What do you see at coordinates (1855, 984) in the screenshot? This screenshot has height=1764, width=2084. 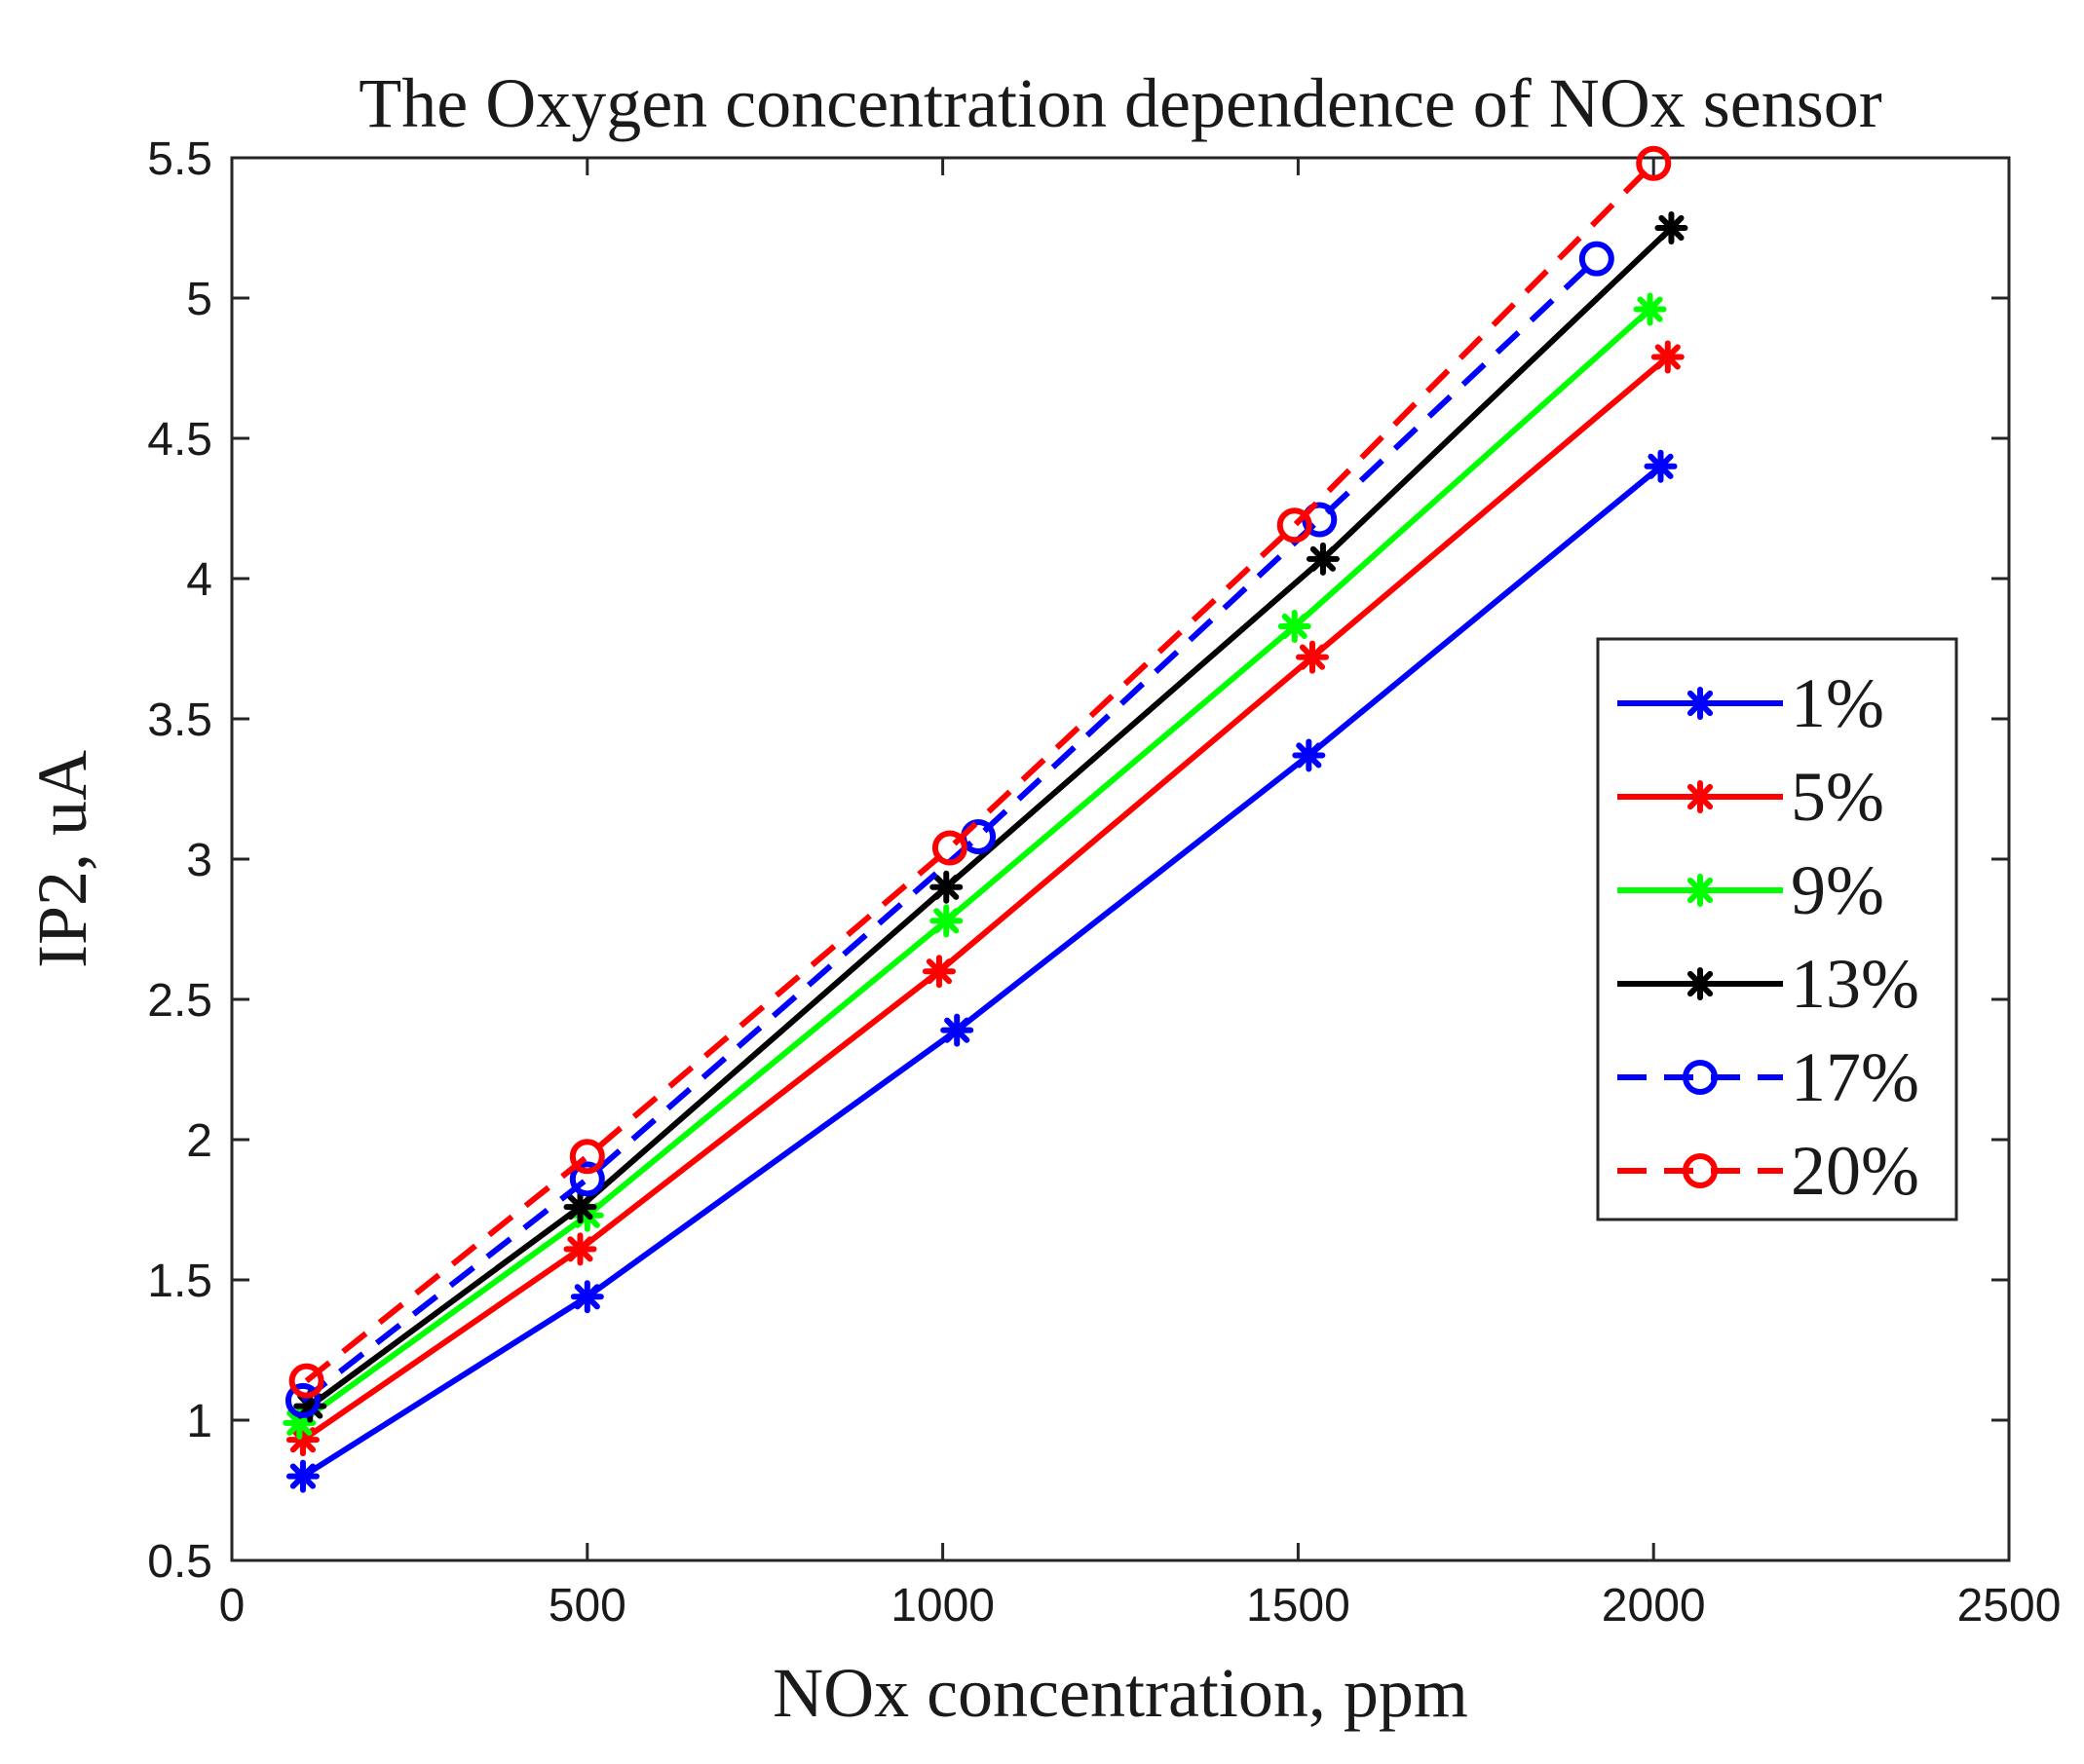 I see `legend-label: 13%` at bounding box center [1855, 984].